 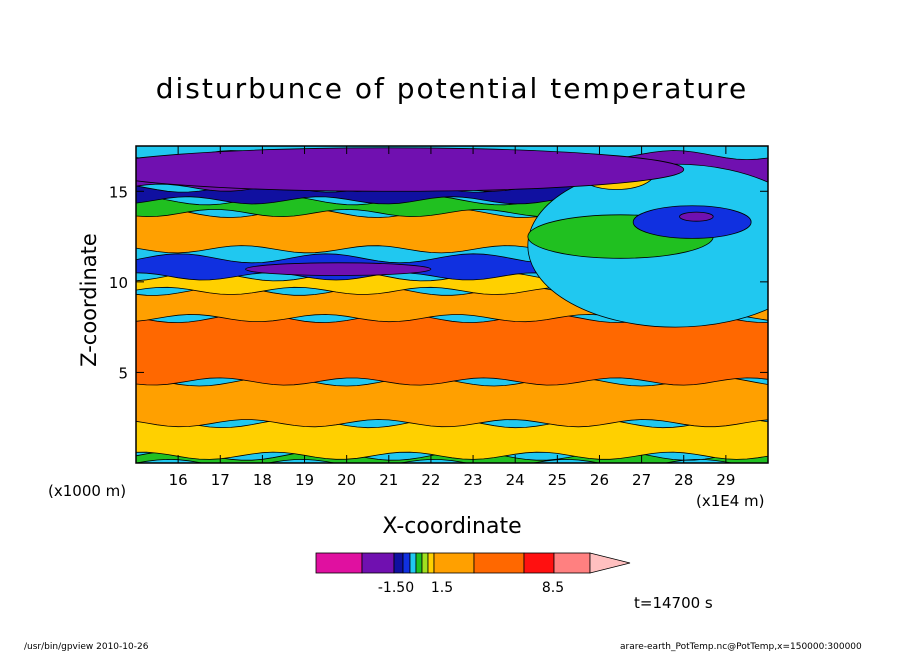 What do you see at coordinates (178, 480) in the screenshot?
I see `x-tick-label: 16` at bounding box center [178, 480].